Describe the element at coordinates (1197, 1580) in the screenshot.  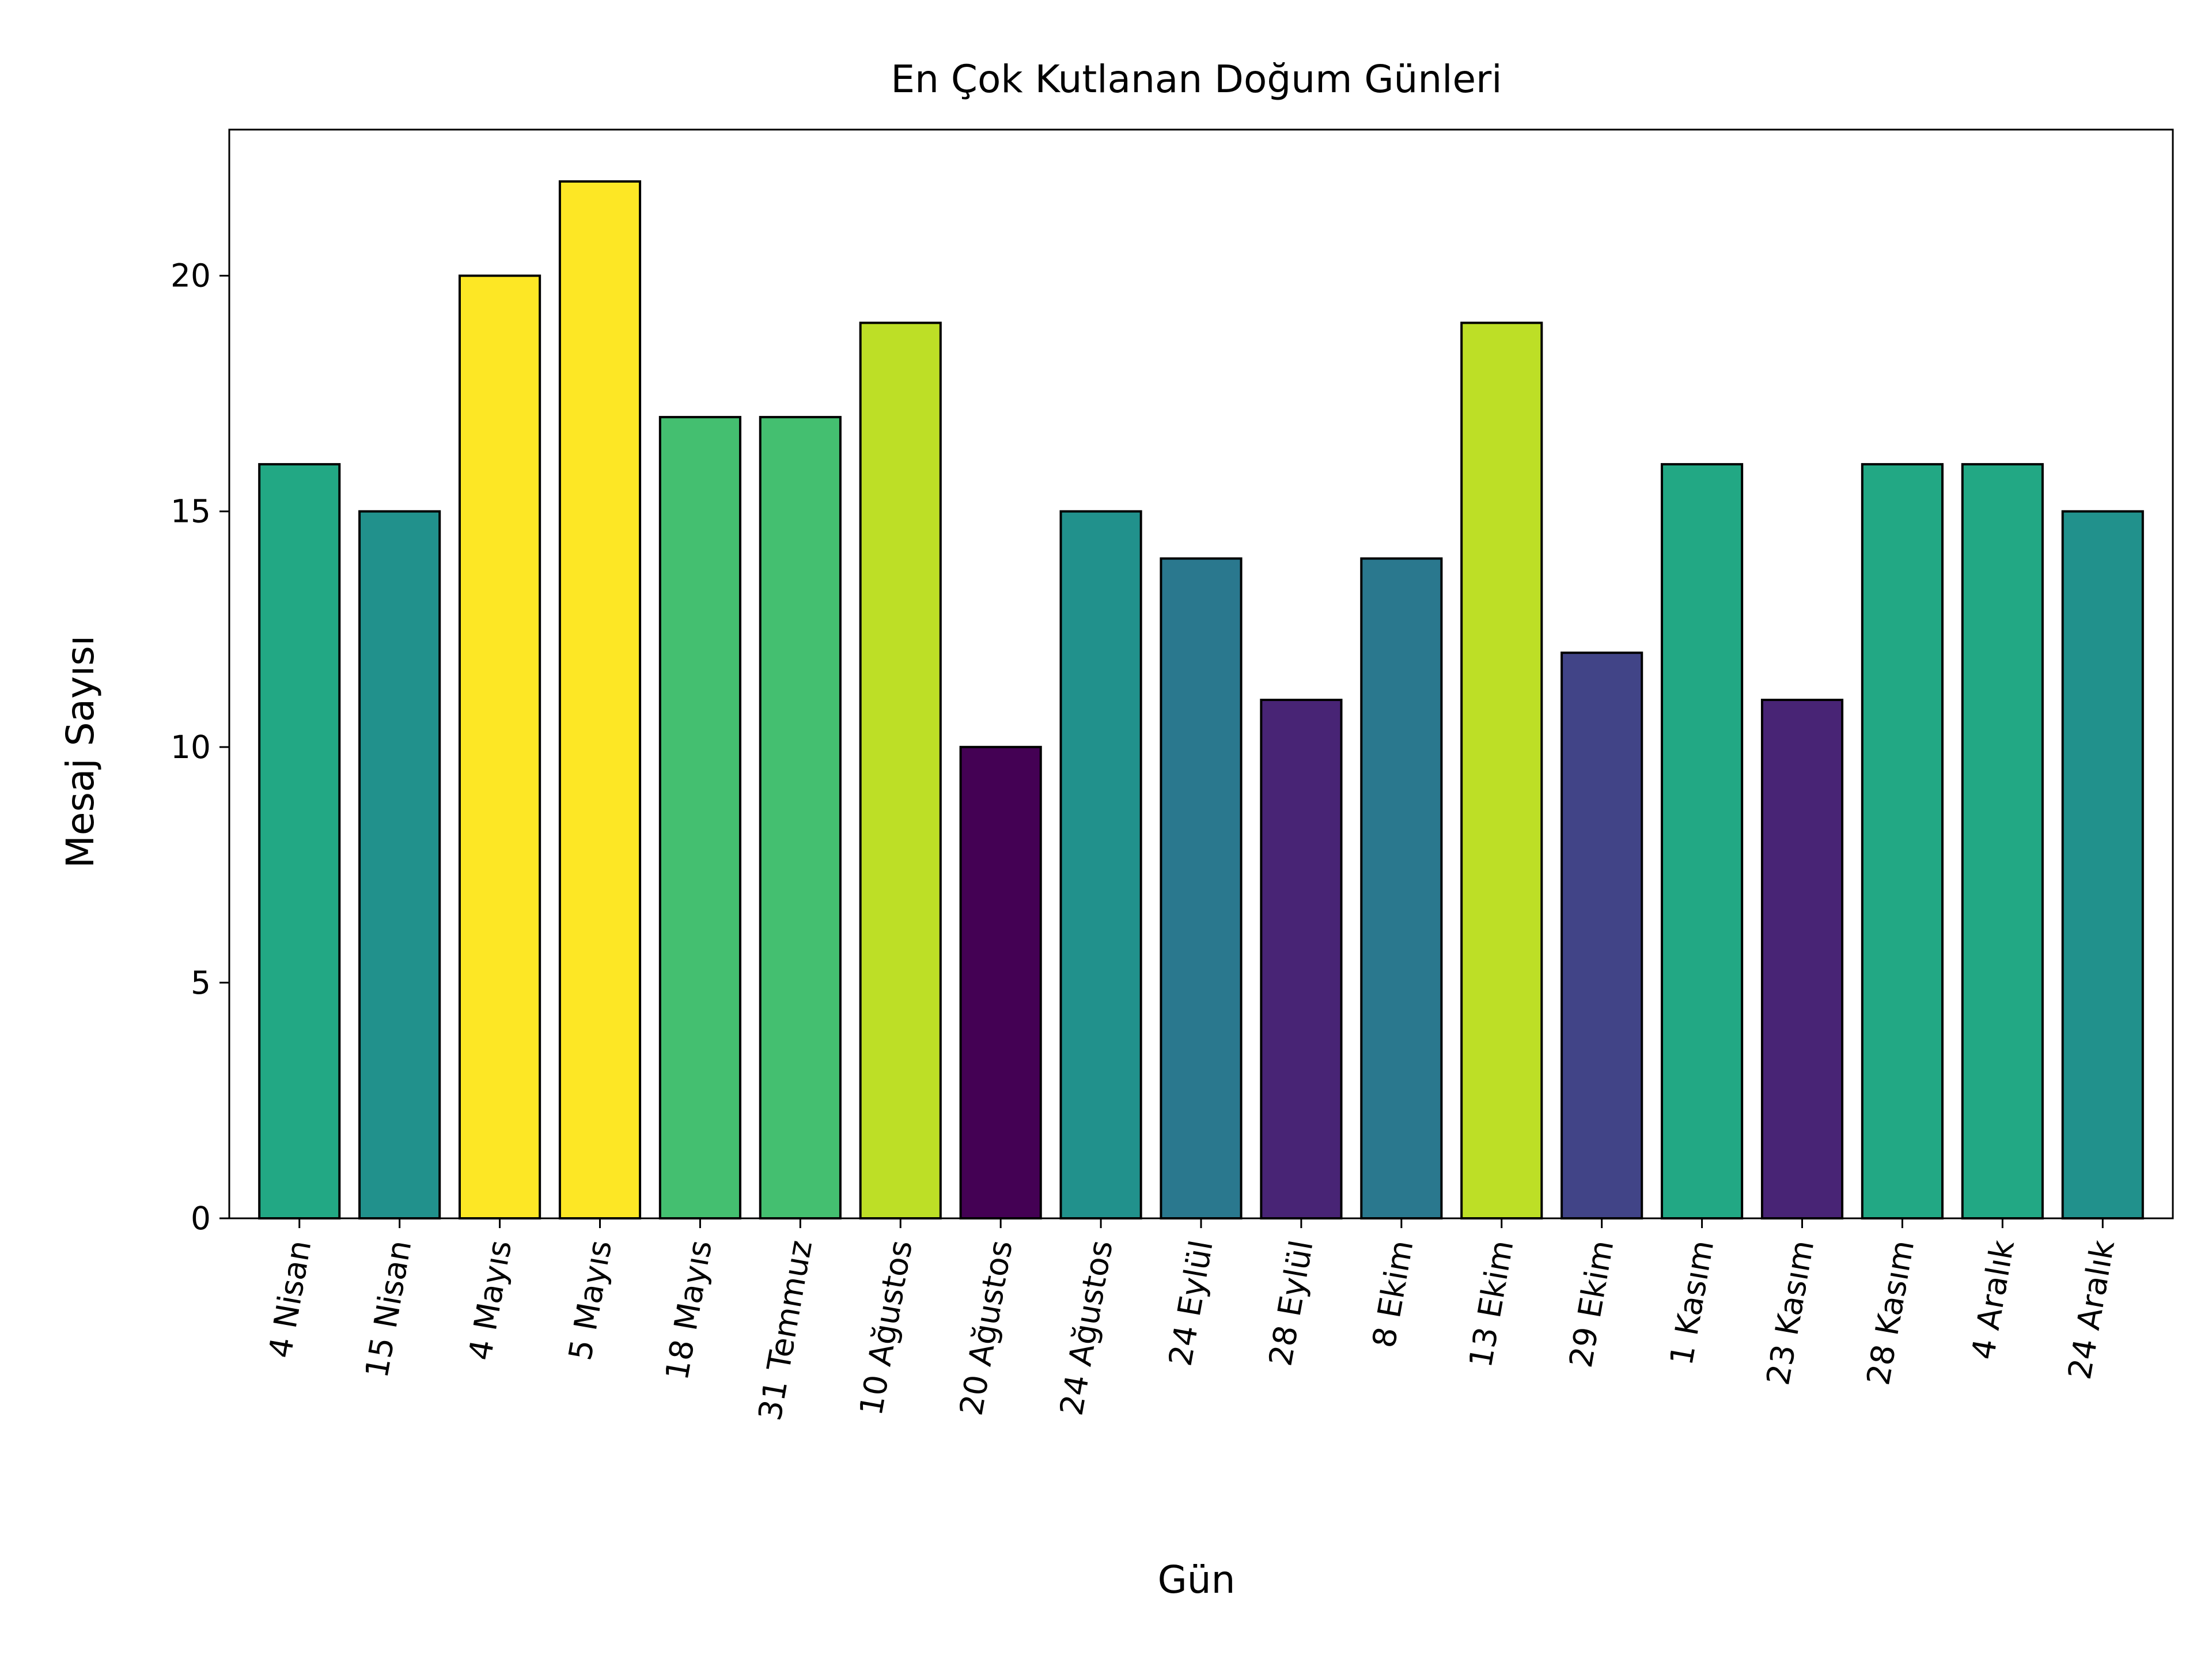
I see `x-axis-label: Gün` at that location.